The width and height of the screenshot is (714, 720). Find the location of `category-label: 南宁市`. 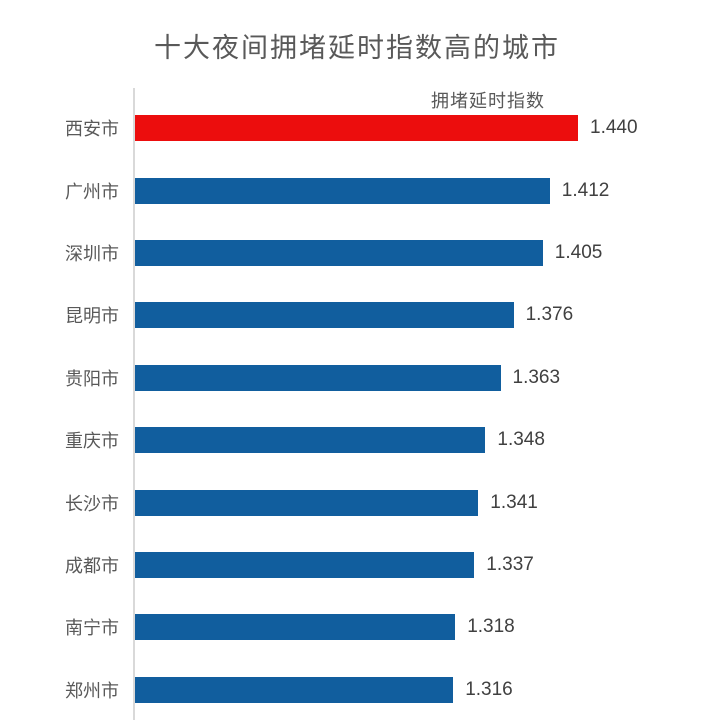

category-label: 南宁市 is located at coordinates (92, 628).